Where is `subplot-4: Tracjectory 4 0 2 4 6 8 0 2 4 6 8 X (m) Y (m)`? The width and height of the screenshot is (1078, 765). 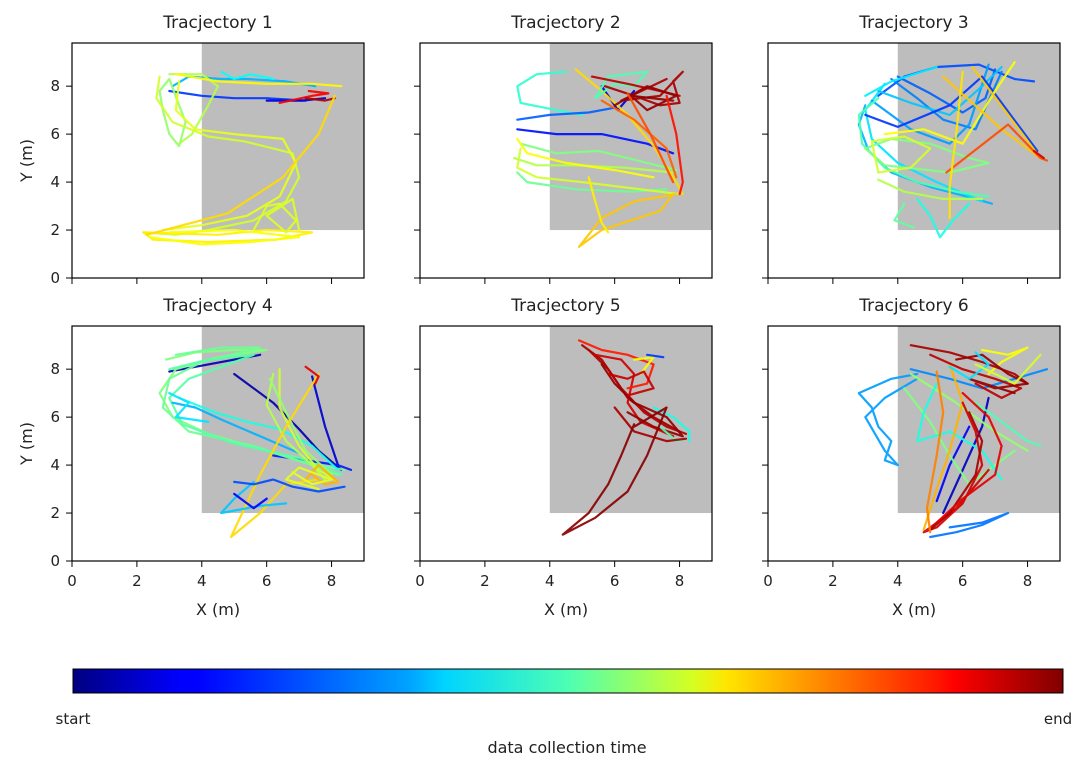 subplot-4: Tracjectory 4 0 2 4 6 8 0 2 4 6 8 X (m) Y (m) is located at coordinates (191, 457).